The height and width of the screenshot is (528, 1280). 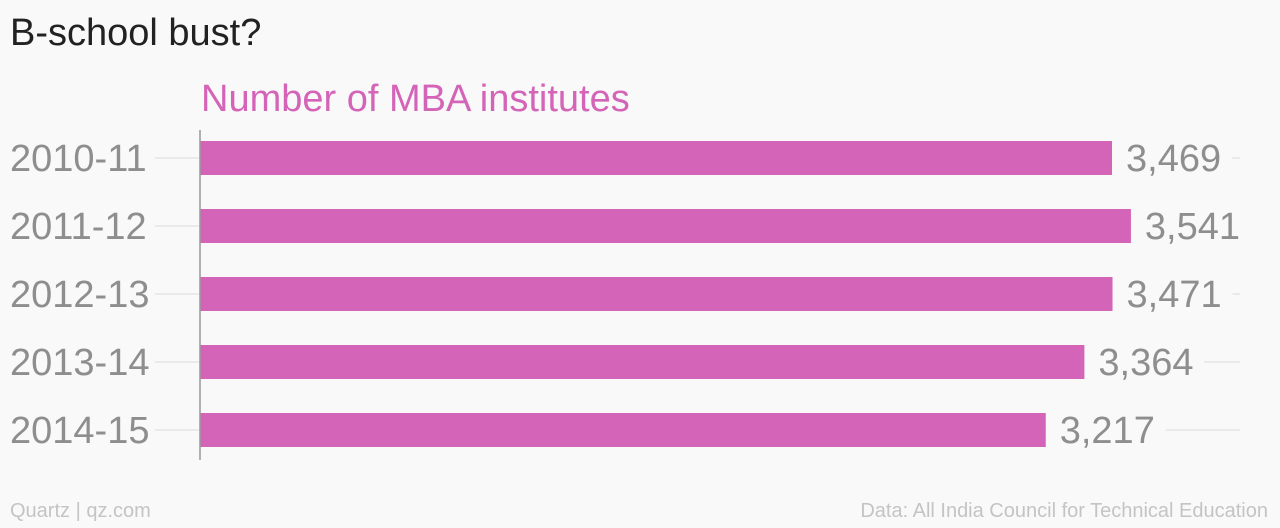 I want to click on category-label: 2014-15, so click(x=79, y=431).